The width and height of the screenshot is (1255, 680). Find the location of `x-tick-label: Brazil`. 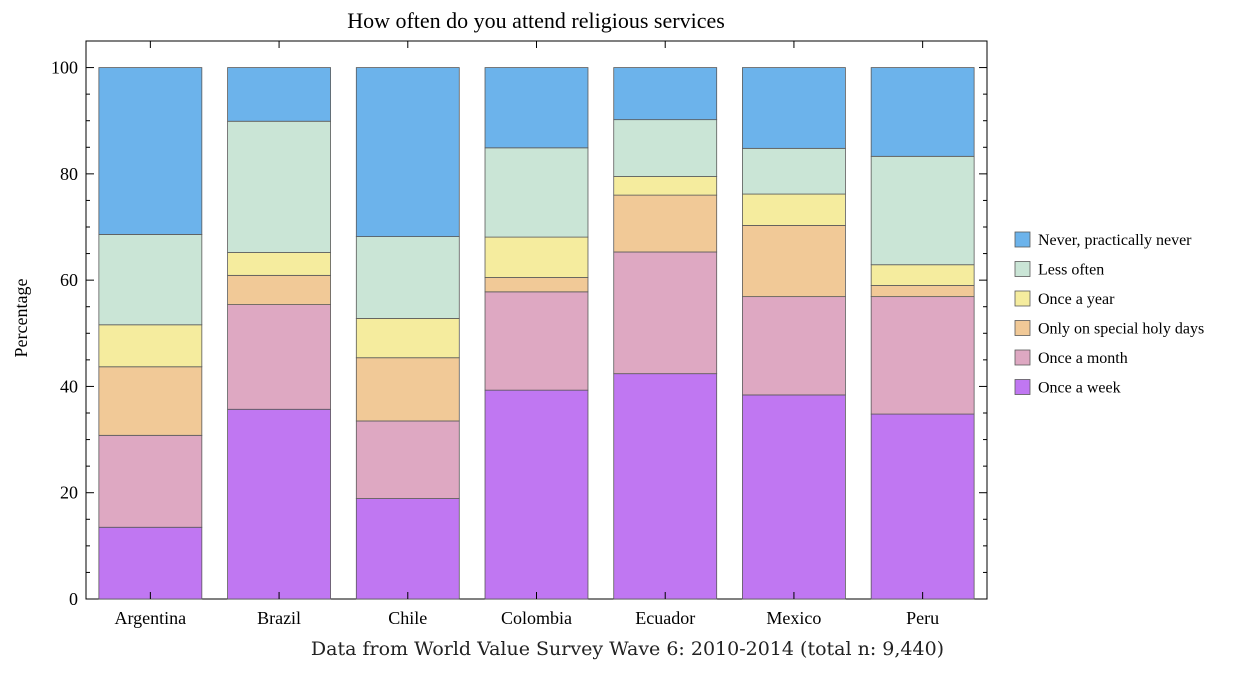

x-tick-label: Brazil is located at coordinates (279, 618).